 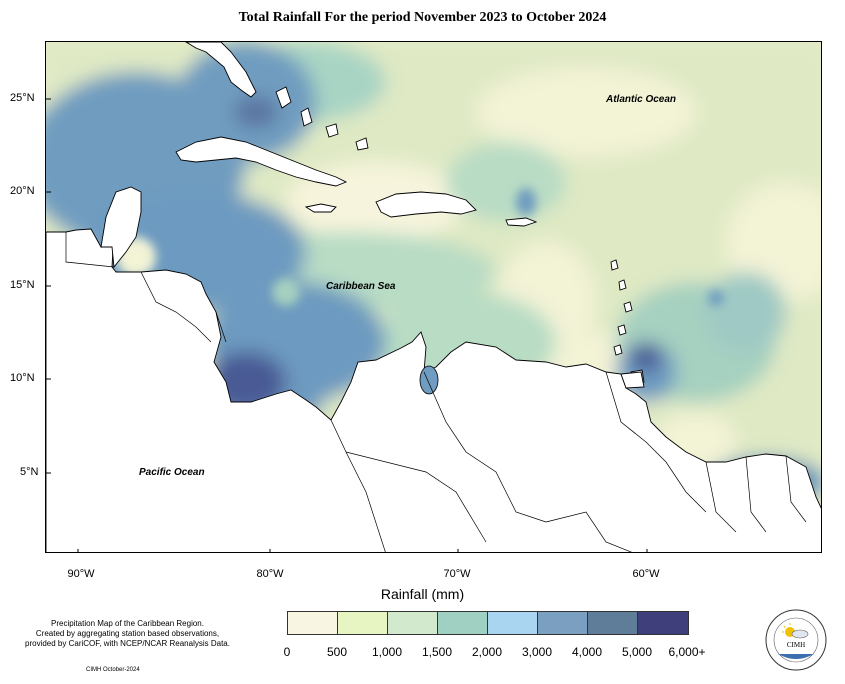 I want to click on legend-tick-6: 4,000, so click(x=587, y=652).